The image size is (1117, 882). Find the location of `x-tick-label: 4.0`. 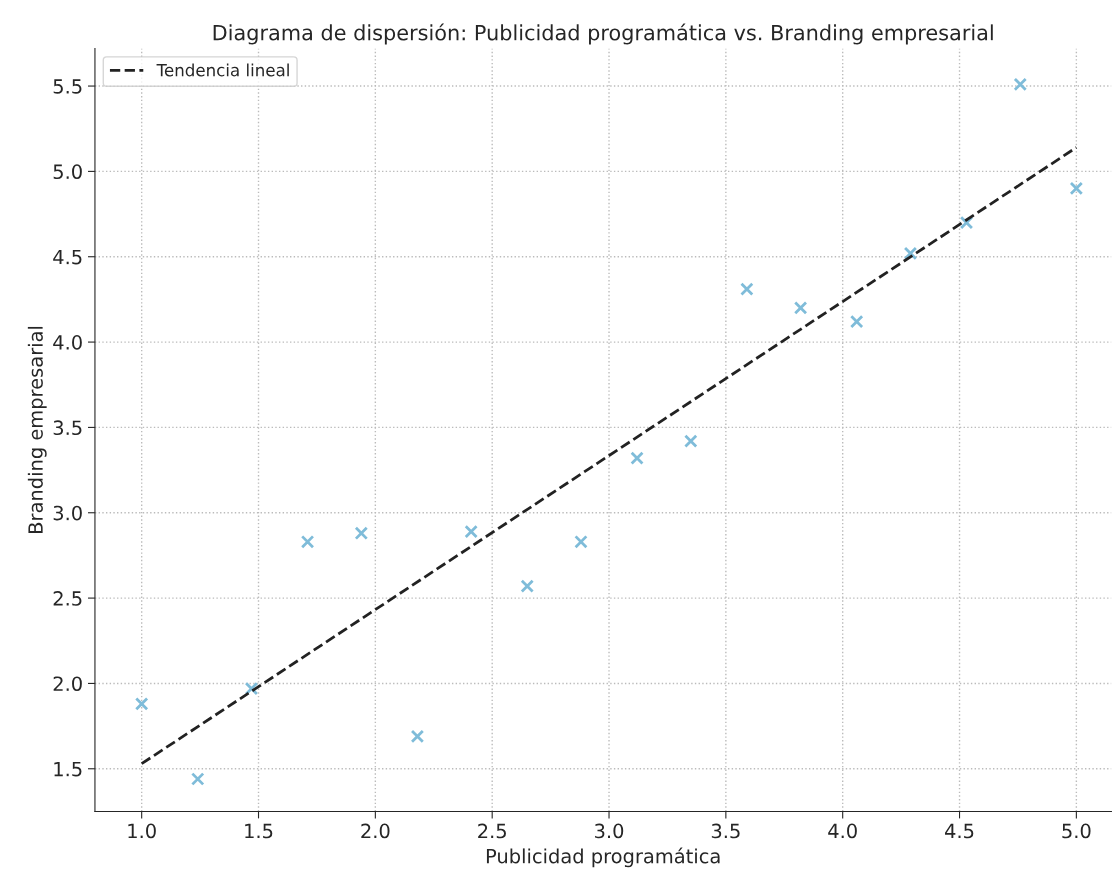

x-tick-label: 4.0 is located at coordinates (842, 831).